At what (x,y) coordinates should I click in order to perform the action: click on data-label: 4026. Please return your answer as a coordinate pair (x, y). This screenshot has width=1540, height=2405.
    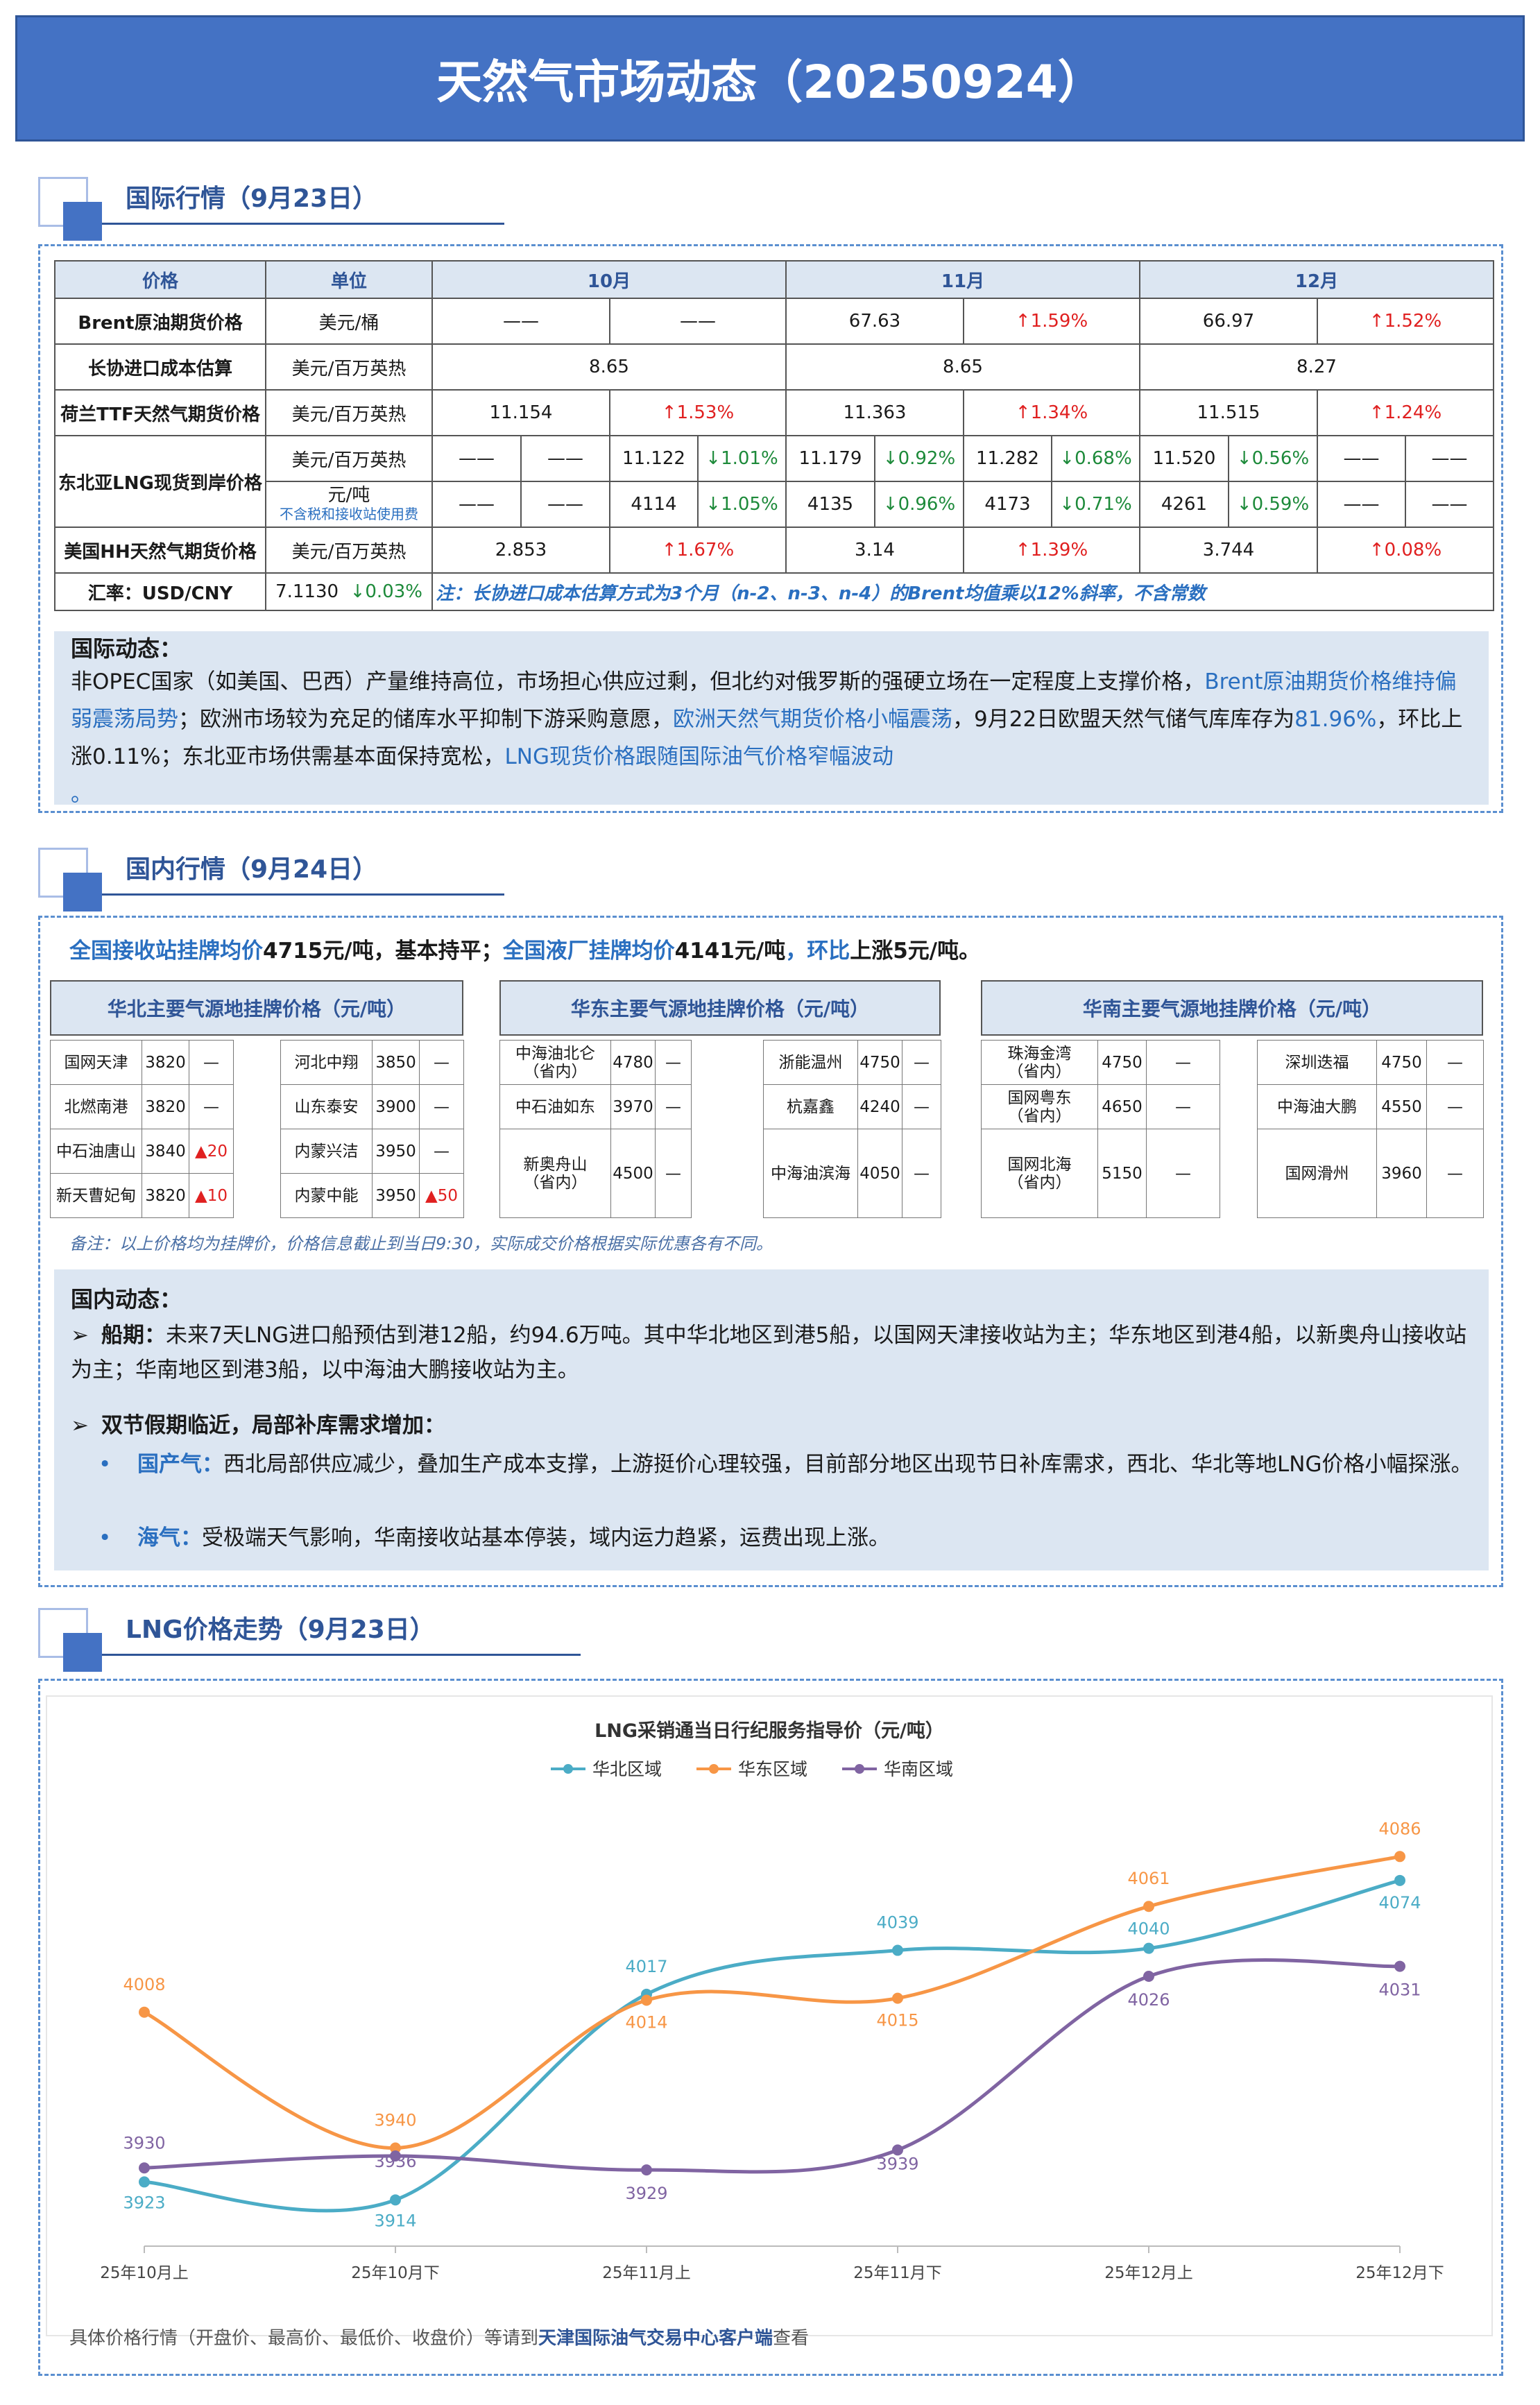
    Looking at the image, I should click on (1148, 2000).